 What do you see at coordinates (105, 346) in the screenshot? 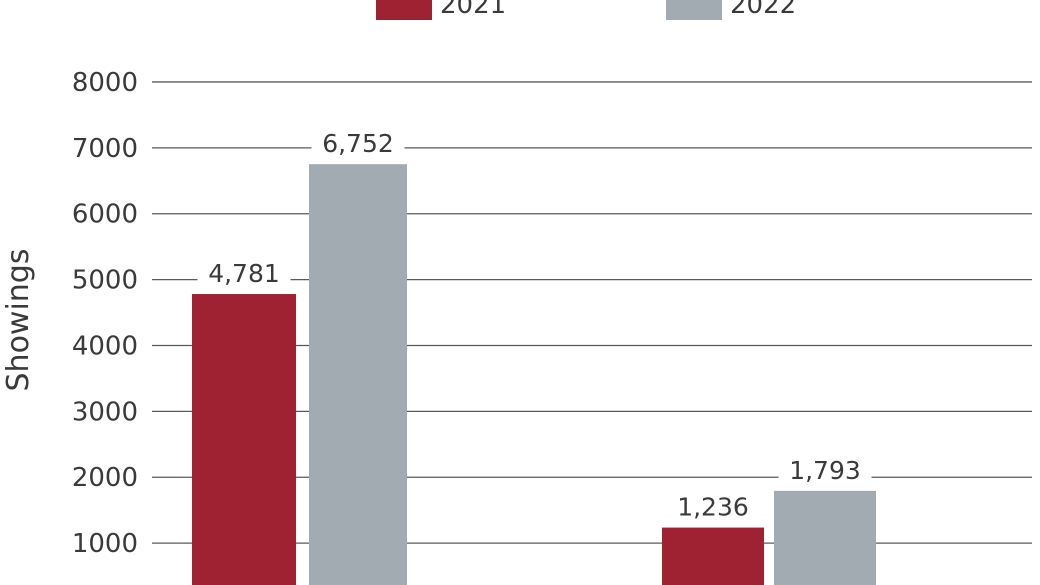
I see `y-tick-label-4000: 4000` at bounding box center [105, 346].